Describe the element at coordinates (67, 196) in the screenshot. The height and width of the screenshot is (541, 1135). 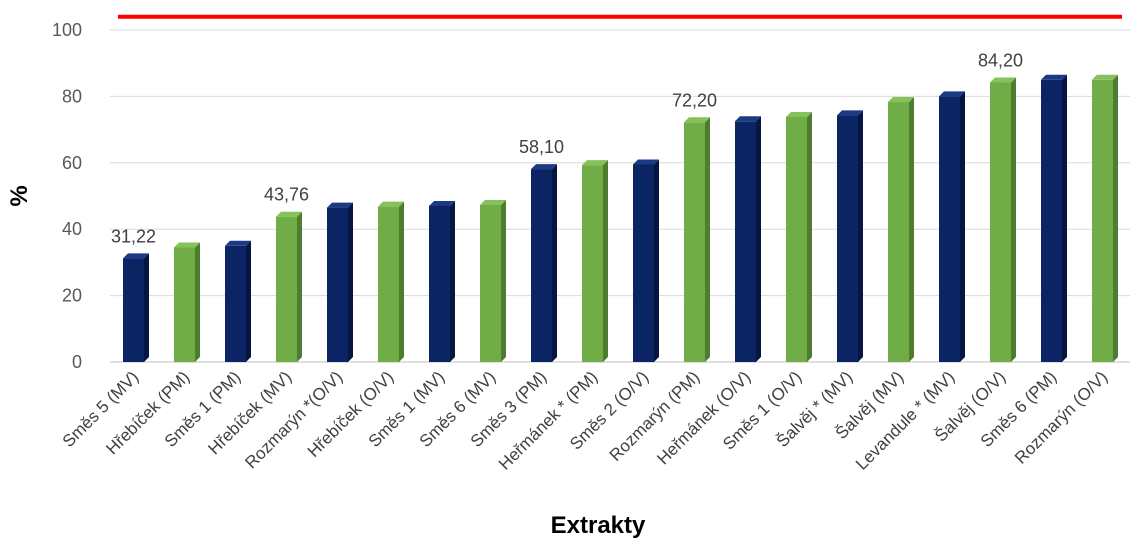
I see `y-axis-ticks: 0 20 40 60 80 100` at that location.